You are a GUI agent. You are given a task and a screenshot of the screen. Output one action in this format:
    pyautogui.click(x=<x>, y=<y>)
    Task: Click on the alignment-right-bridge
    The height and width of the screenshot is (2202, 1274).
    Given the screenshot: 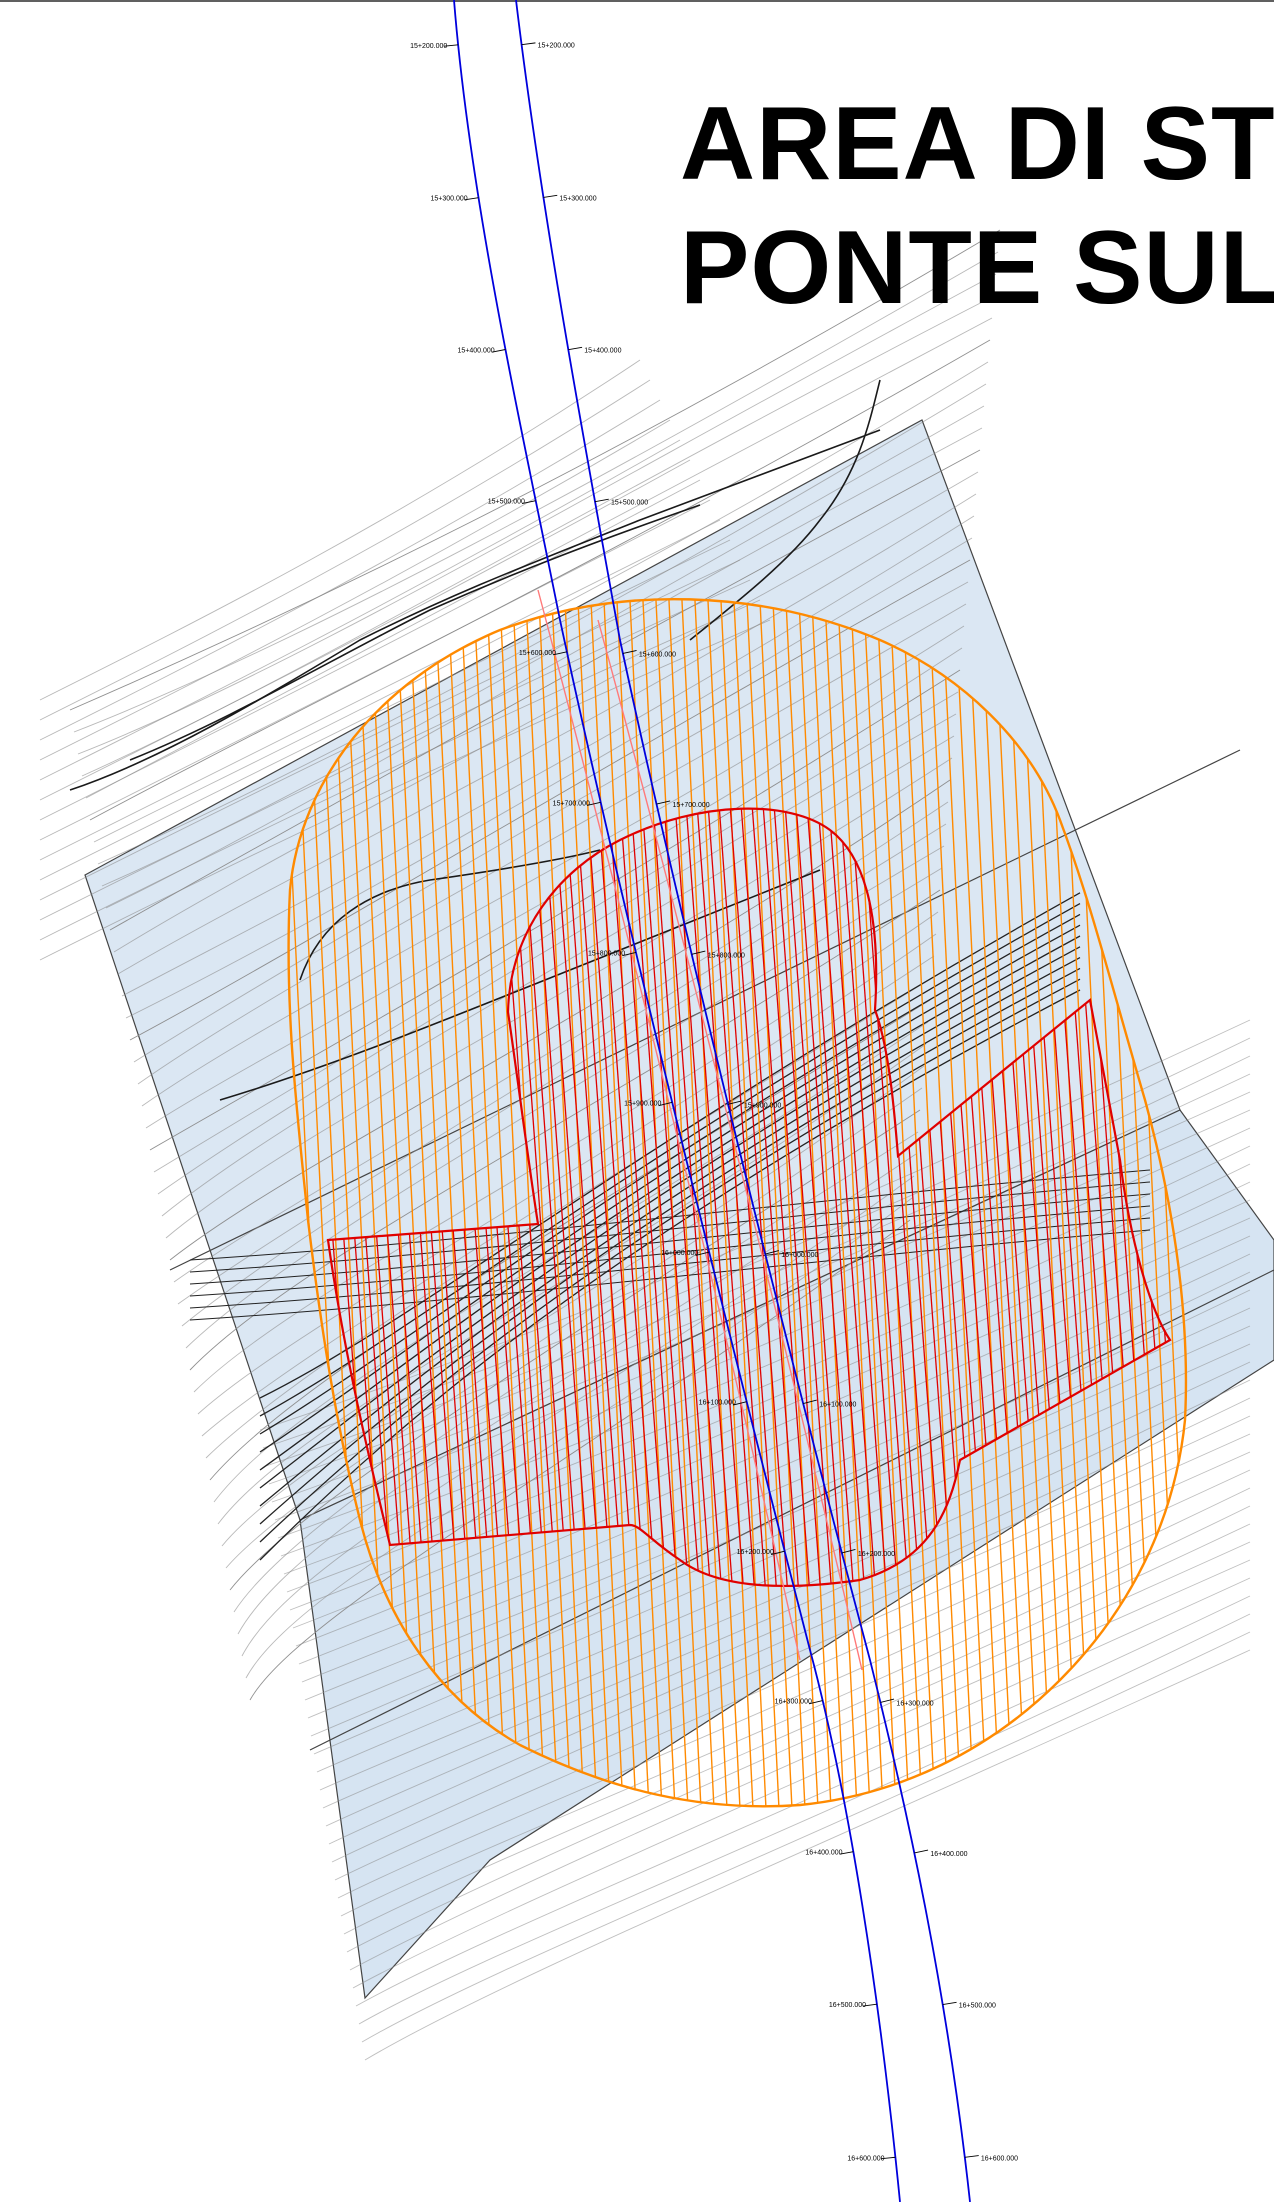 What is the action you would take?
    pyautogui.click(x=730, y=1145)
    